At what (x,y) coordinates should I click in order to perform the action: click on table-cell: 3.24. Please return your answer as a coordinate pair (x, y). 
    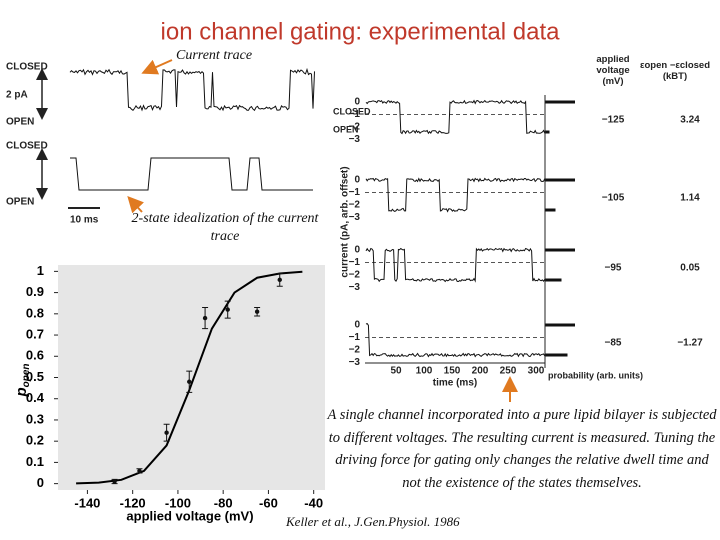
    Looking at the image, I should click on (690, 120).